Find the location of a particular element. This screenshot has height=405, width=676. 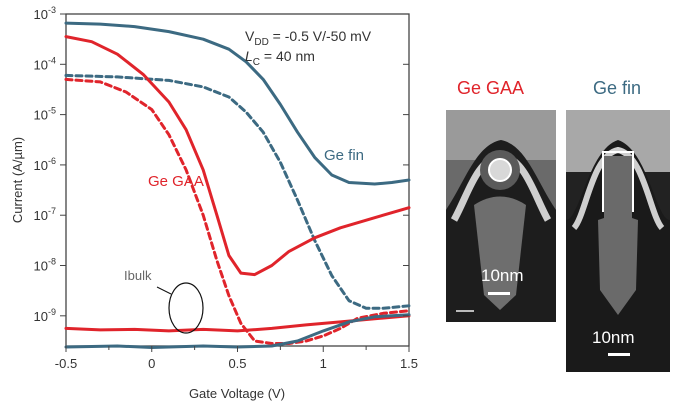

annotation-vdd: VDD = -0.5 V/-50 mV is located at coordinates (308, 38).